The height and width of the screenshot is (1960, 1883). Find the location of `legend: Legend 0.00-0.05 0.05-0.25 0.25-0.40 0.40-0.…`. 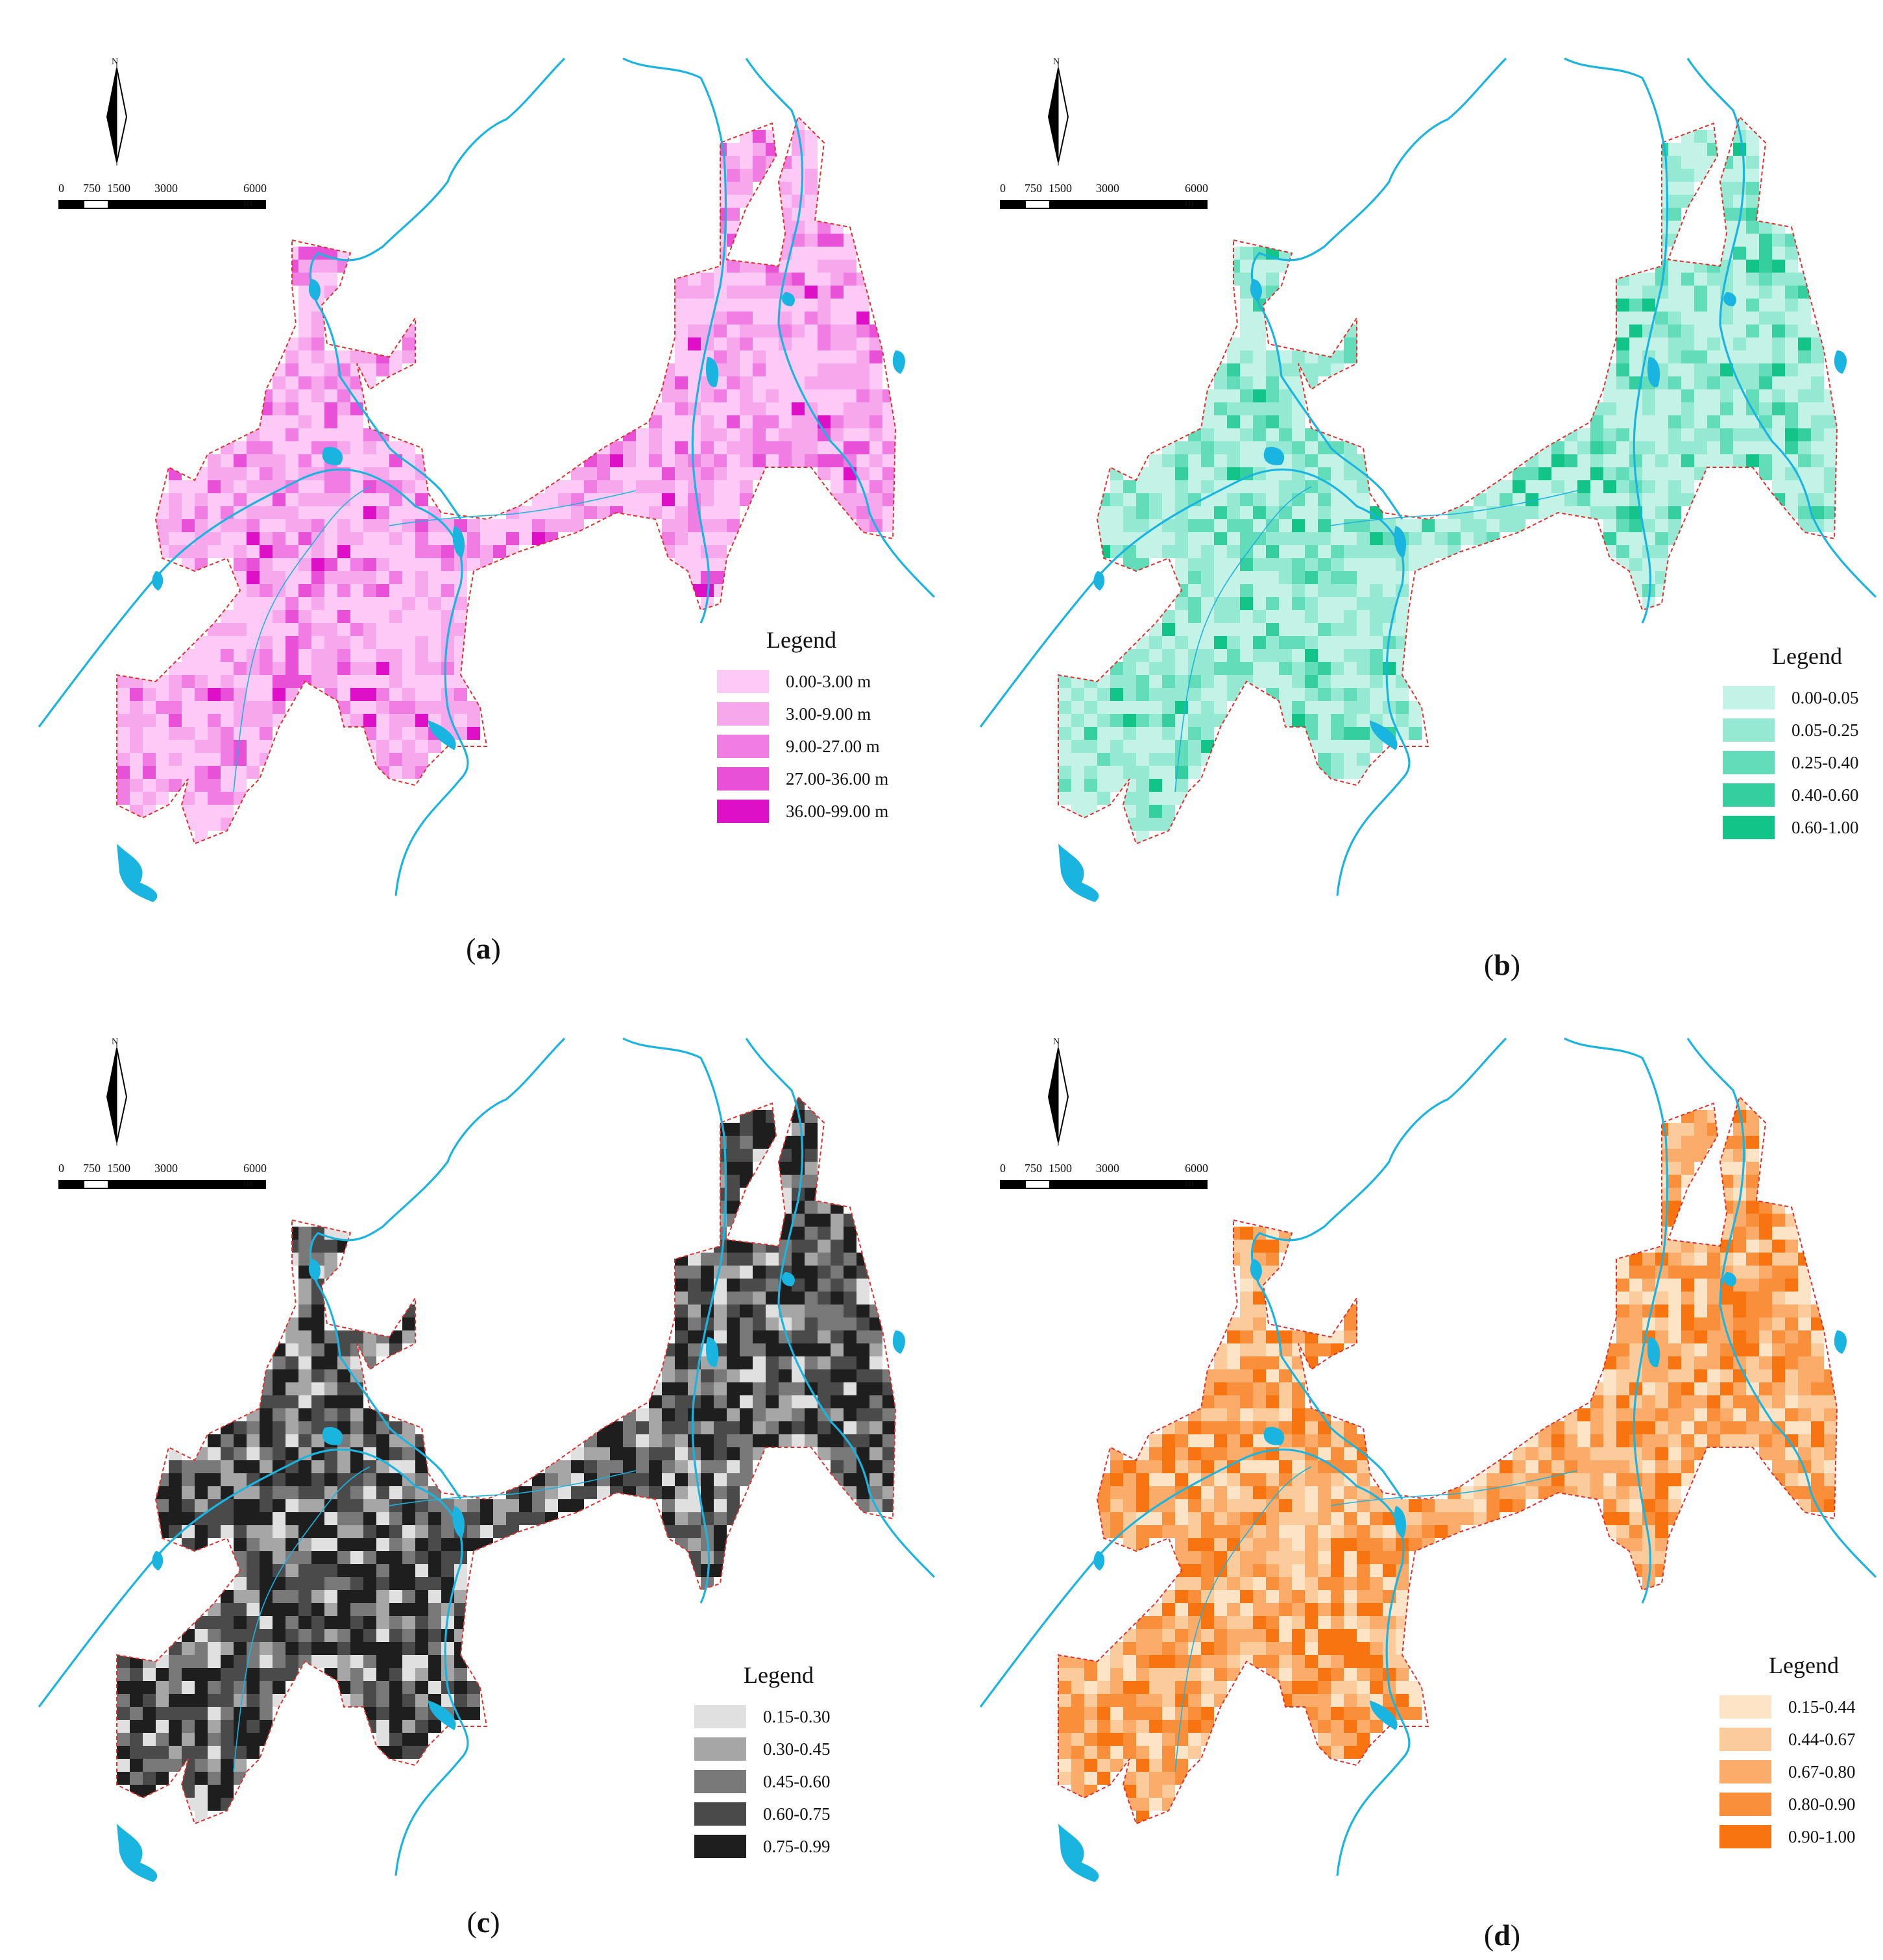

legend: Legend 0.00-0.05 0.05-0.25 0.25-0.40 0.40-0.… is located at coordinates (1803, 743).